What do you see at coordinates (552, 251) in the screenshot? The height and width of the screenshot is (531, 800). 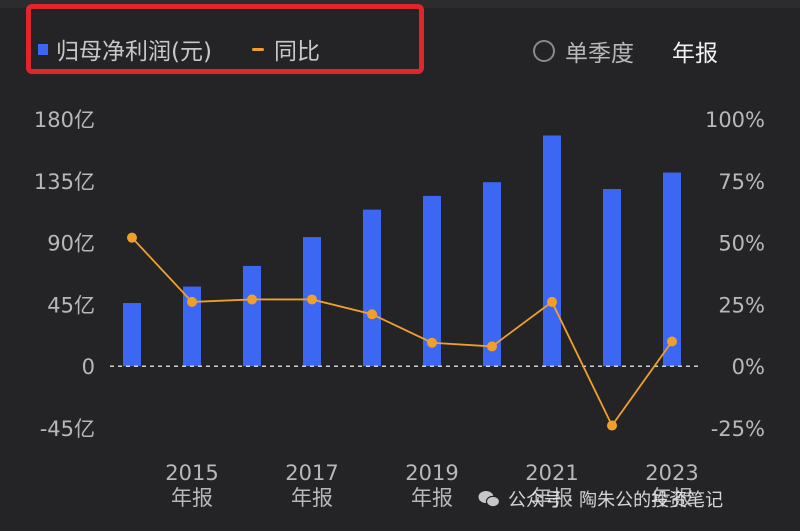 I see `bar-2021` at bounding box center [552, 251].